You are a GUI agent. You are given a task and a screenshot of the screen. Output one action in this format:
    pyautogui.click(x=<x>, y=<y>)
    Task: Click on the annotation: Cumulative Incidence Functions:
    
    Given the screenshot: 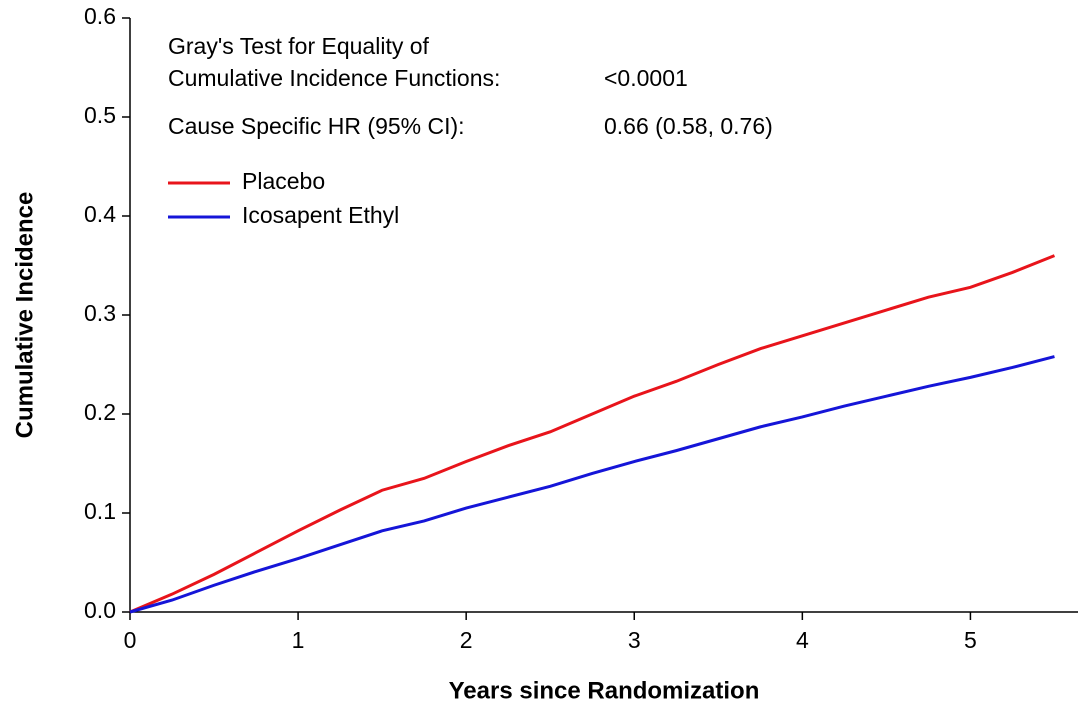 What is the action you would take?
    pyautogui.click(x=334, y=78)
    